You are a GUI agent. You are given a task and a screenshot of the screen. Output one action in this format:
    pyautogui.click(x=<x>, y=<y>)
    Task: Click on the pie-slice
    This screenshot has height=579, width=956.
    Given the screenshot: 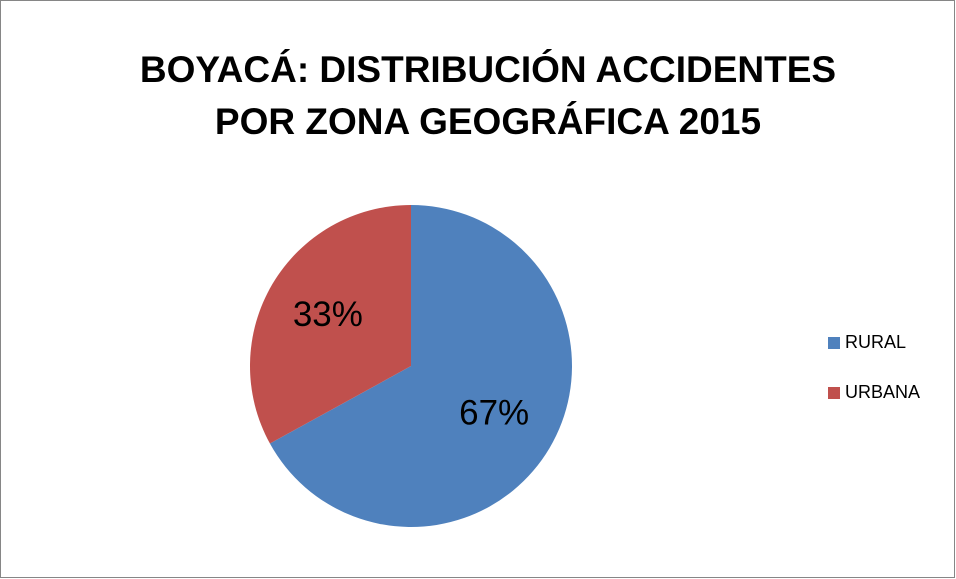 What is the action you would take?
    pyautogui.click(x=330, y=324)
    